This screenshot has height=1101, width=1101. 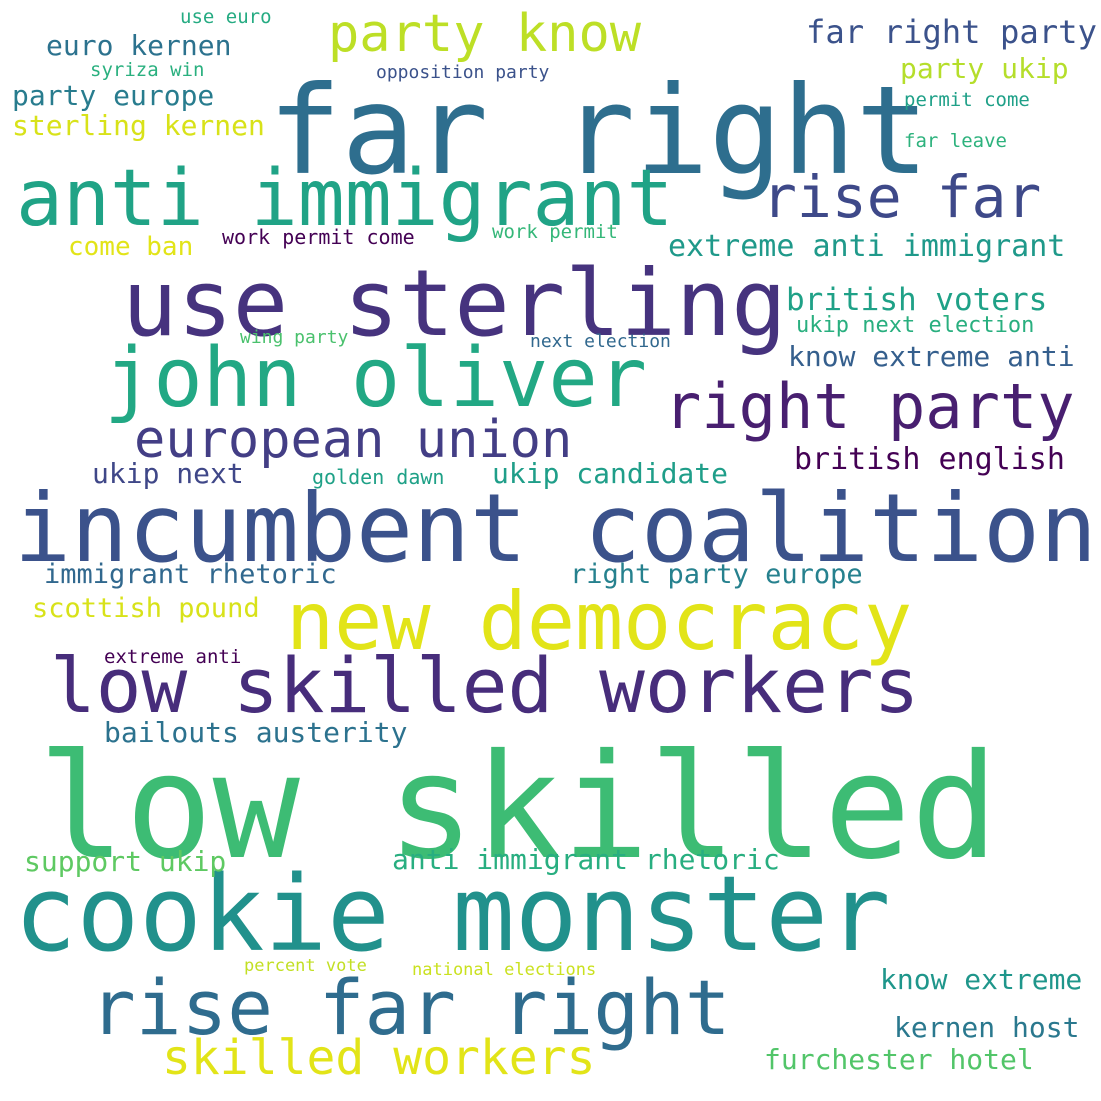 I want to click on word-know-extreme-anti: know extreme anti, so click(x=931, y=356).